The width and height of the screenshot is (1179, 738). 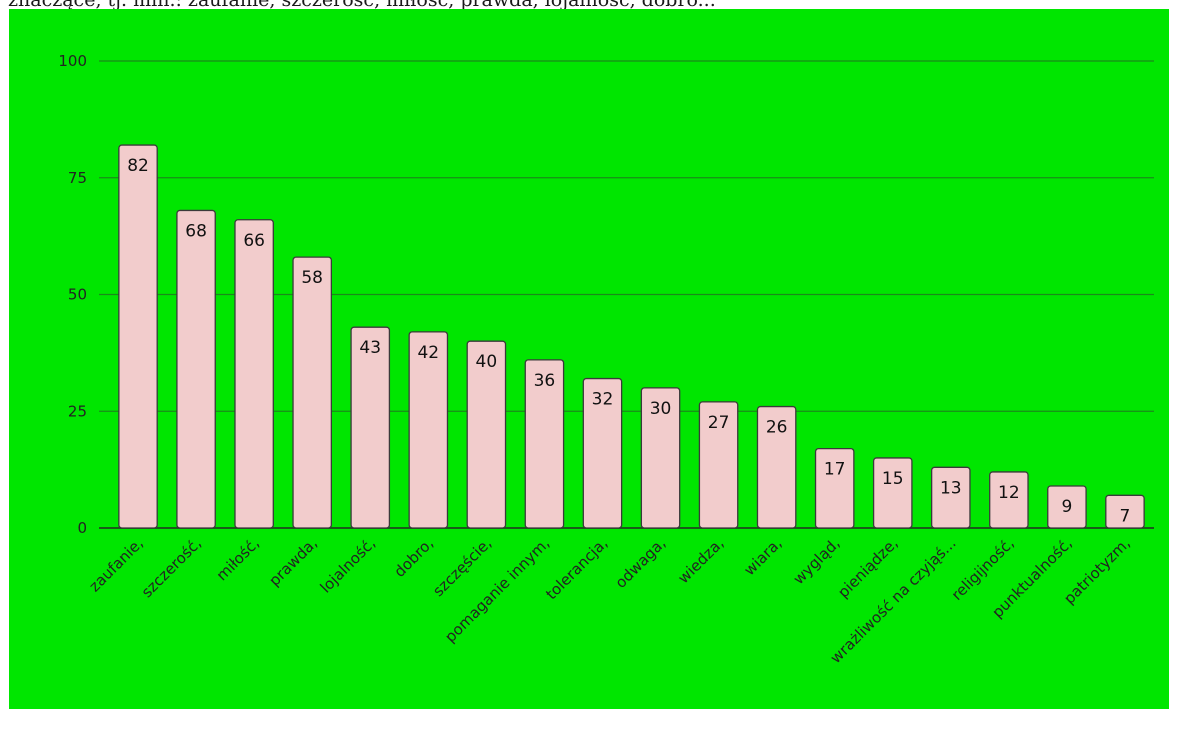 What do you see at coordinates (1125, 516) in the screenshot?
I see `data-label: 7` at bounding box center [1125, 516].